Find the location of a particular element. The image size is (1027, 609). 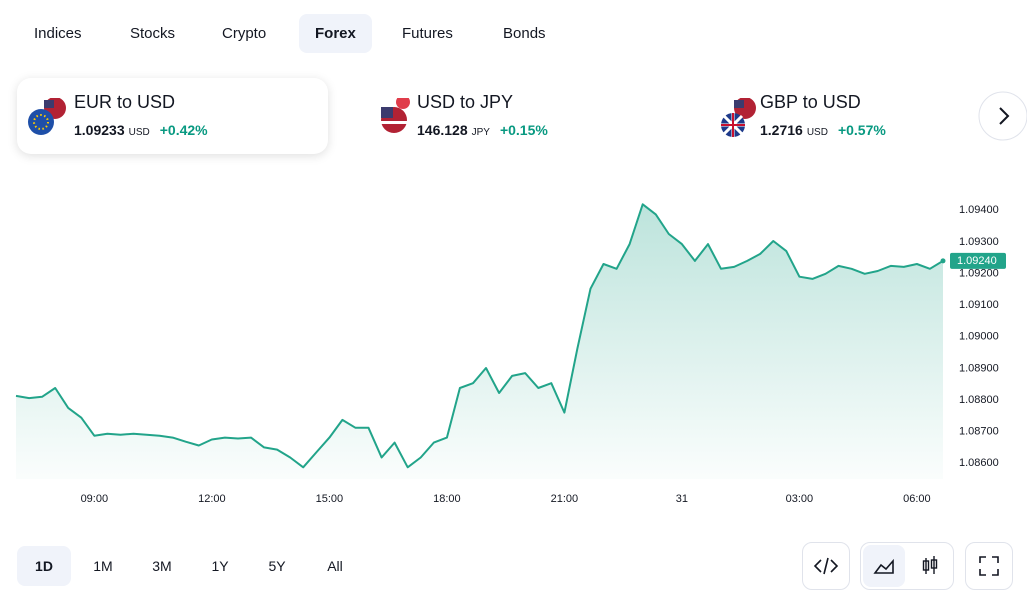

fullscreen-icon is located at coordinates (989, 566).